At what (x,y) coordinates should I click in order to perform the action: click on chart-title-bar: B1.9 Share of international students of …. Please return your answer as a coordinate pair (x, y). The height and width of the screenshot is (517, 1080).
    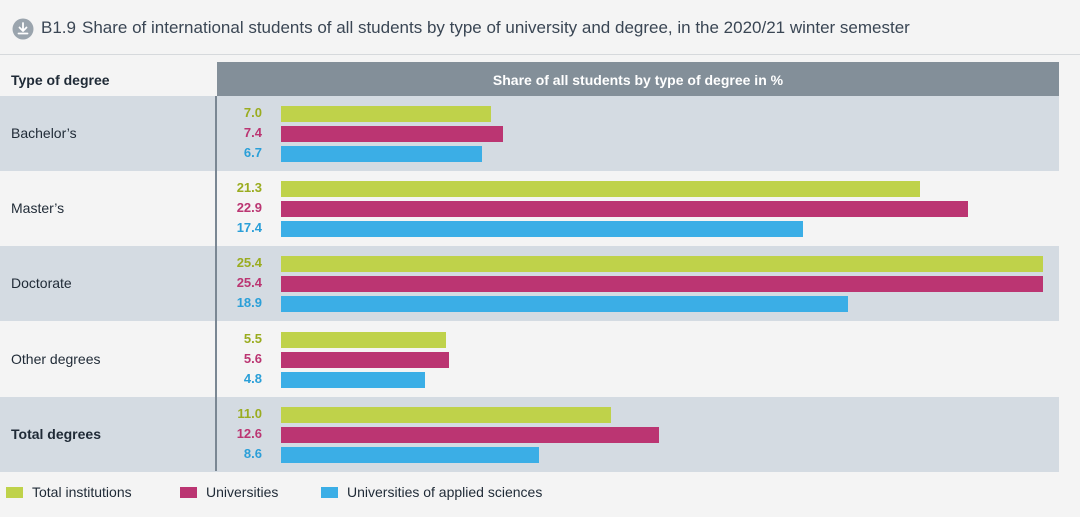
    Looking at the image, I should click on (540, 29).